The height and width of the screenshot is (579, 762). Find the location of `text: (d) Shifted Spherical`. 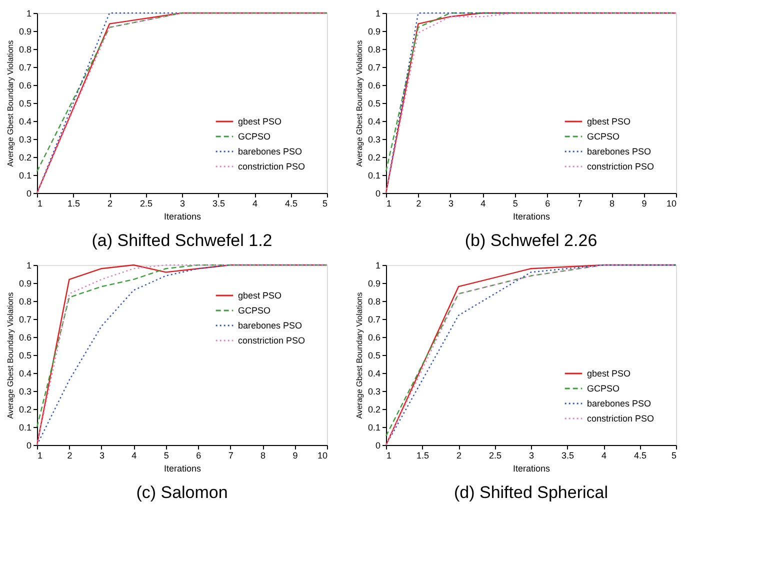

text: (d) Shifted Spherical is located at coordinates (531, 492).